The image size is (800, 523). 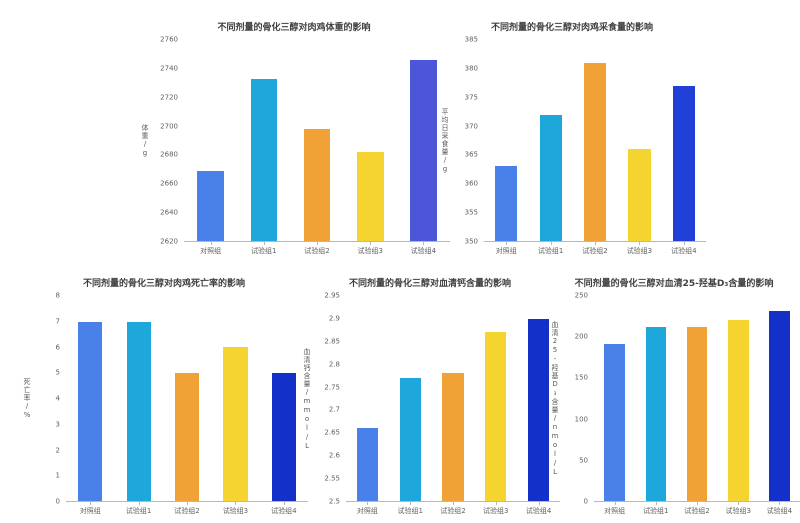 I want to click on y-tick-label: 4, so click(x=57, y=398).